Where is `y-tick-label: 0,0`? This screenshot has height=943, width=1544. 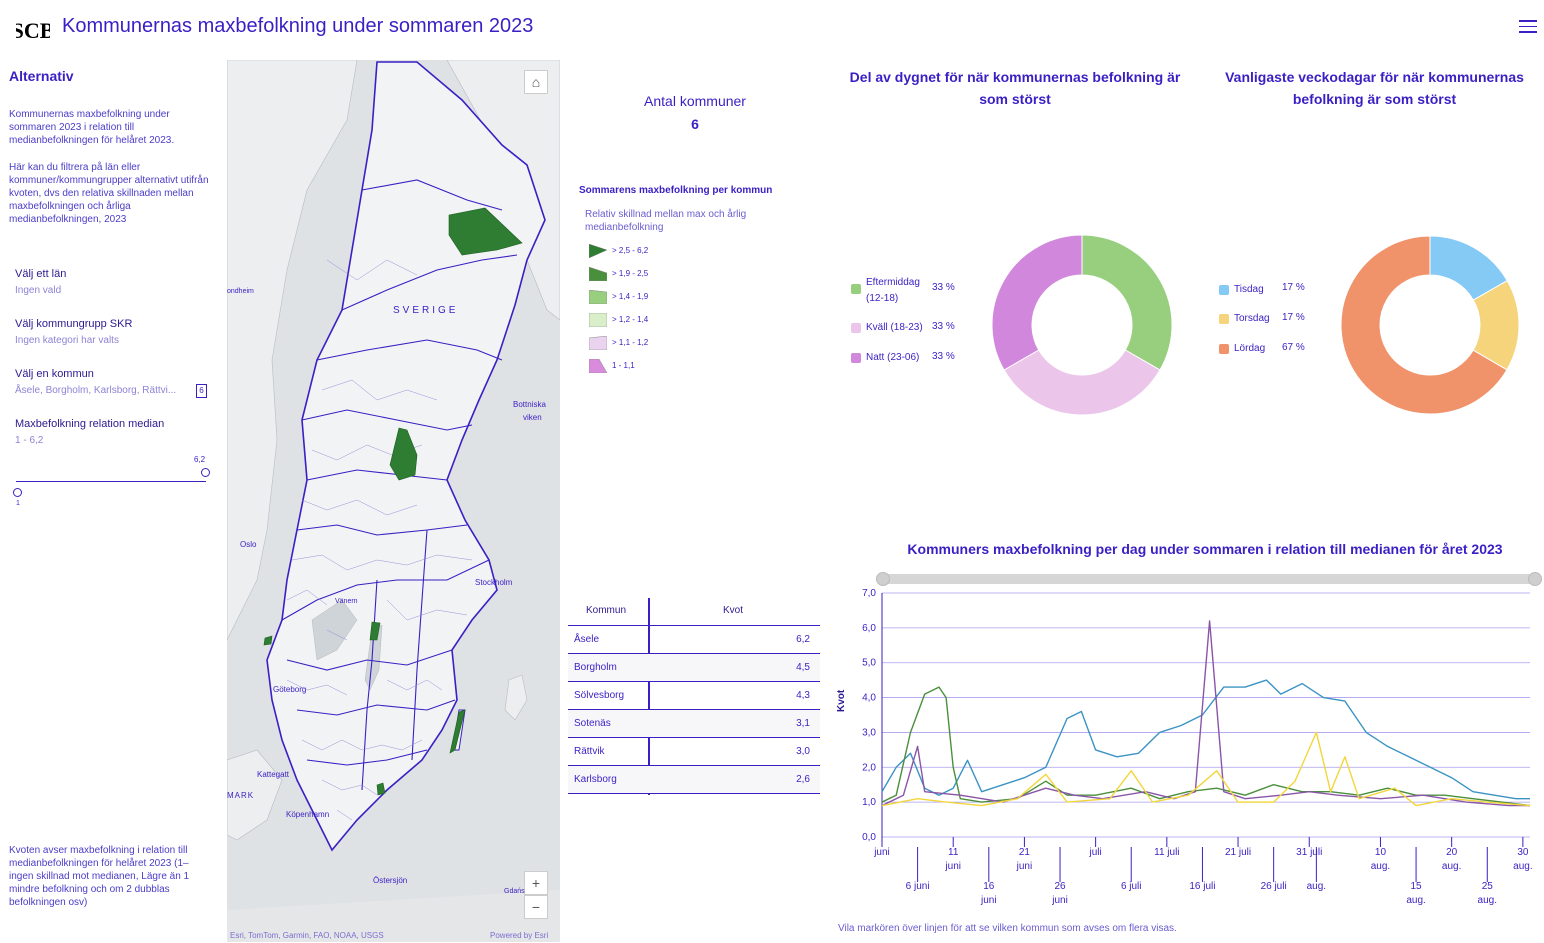 y-tick-label: 0,0 is located at coordinates (869, 837).